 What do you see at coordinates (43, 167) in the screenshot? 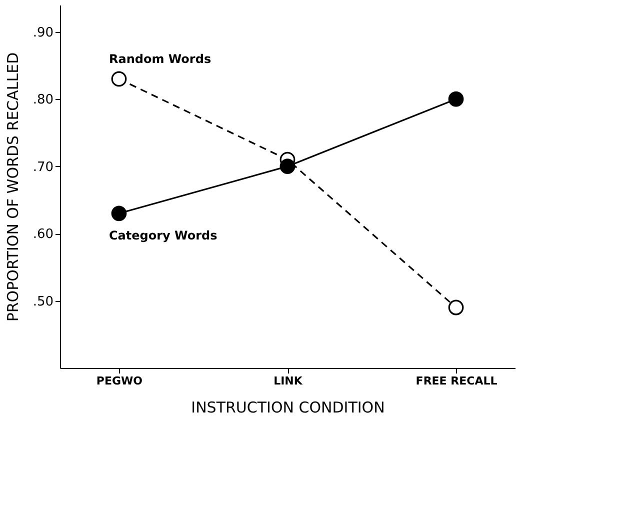
I see `y-tick-label: .70` at bounding box center [43, 167].